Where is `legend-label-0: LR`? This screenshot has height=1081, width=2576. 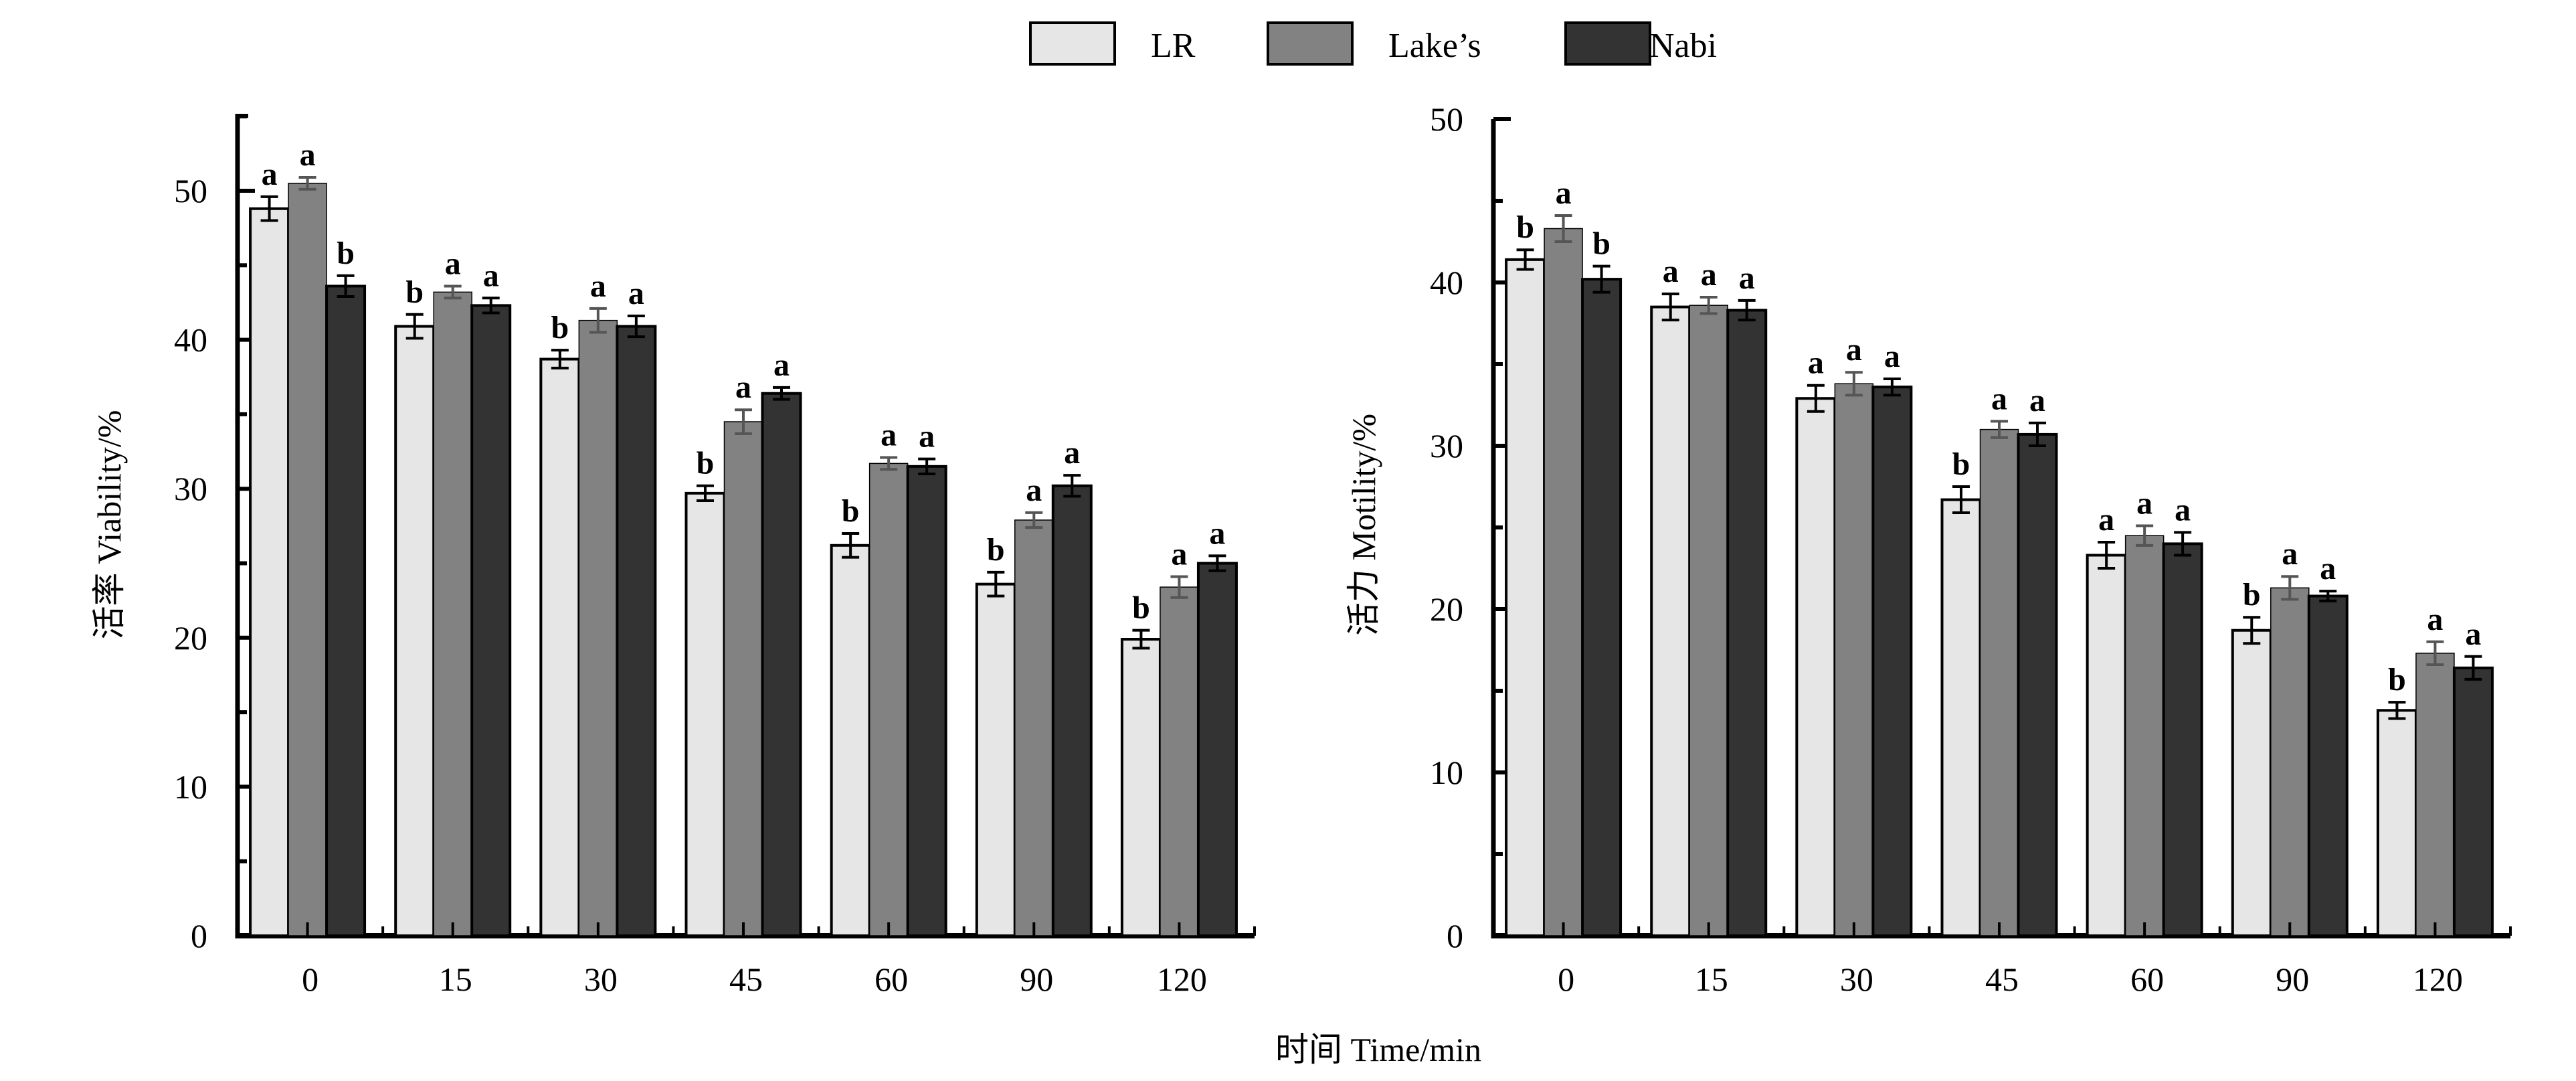 legend-label-0: LR is located at coordinates (1173, 46).